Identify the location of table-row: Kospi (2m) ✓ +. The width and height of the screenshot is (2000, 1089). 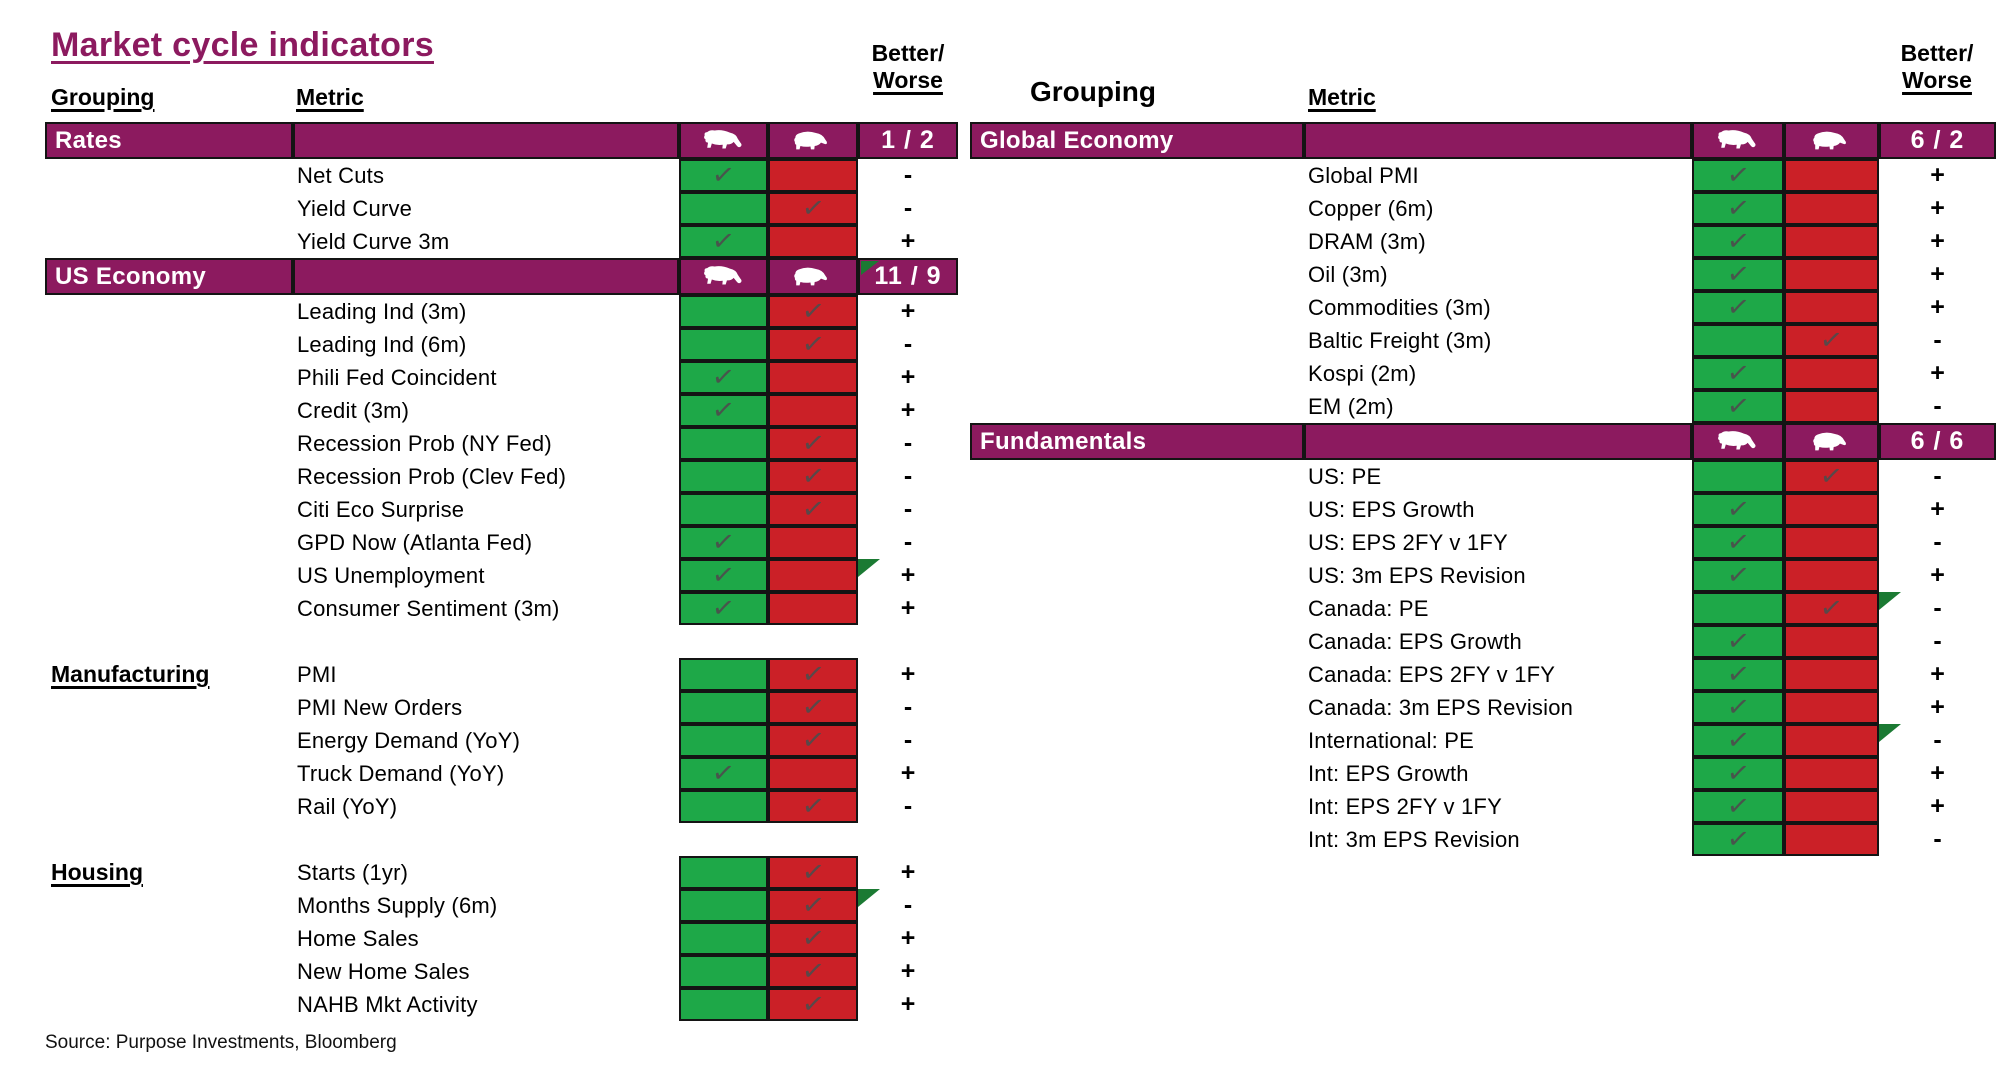
(1483, 373).